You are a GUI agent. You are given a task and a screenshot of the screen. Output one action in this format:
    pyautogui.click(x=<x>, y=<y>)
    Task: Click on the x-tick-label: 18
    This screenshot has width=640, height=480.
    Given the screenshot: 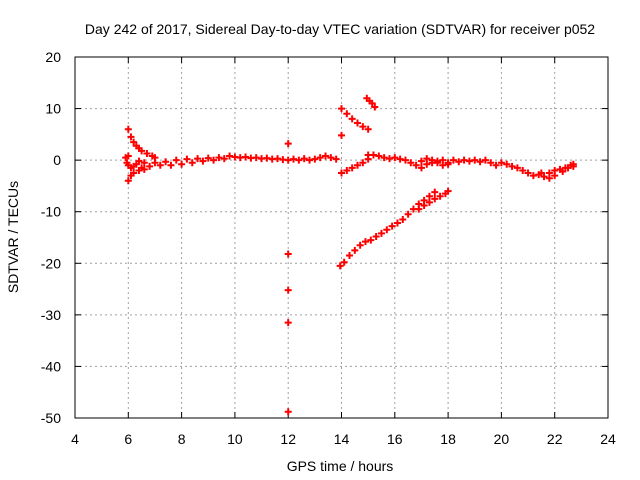 What is the action you would take?
    pyautogui.click(x=448, y=439)
    